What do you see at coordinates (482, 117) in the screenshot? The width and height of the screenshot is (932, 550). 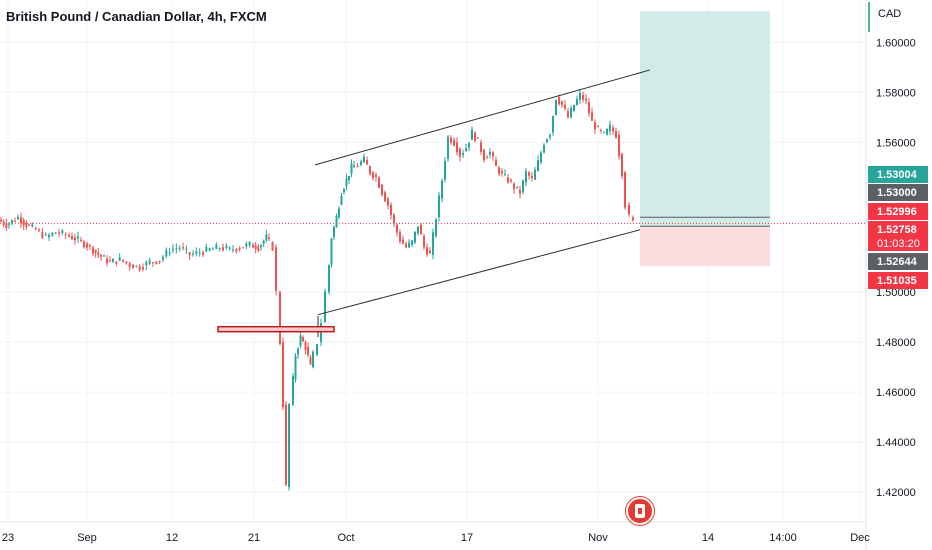 I see `channel-upper-line` at bounding box center [482, 117].